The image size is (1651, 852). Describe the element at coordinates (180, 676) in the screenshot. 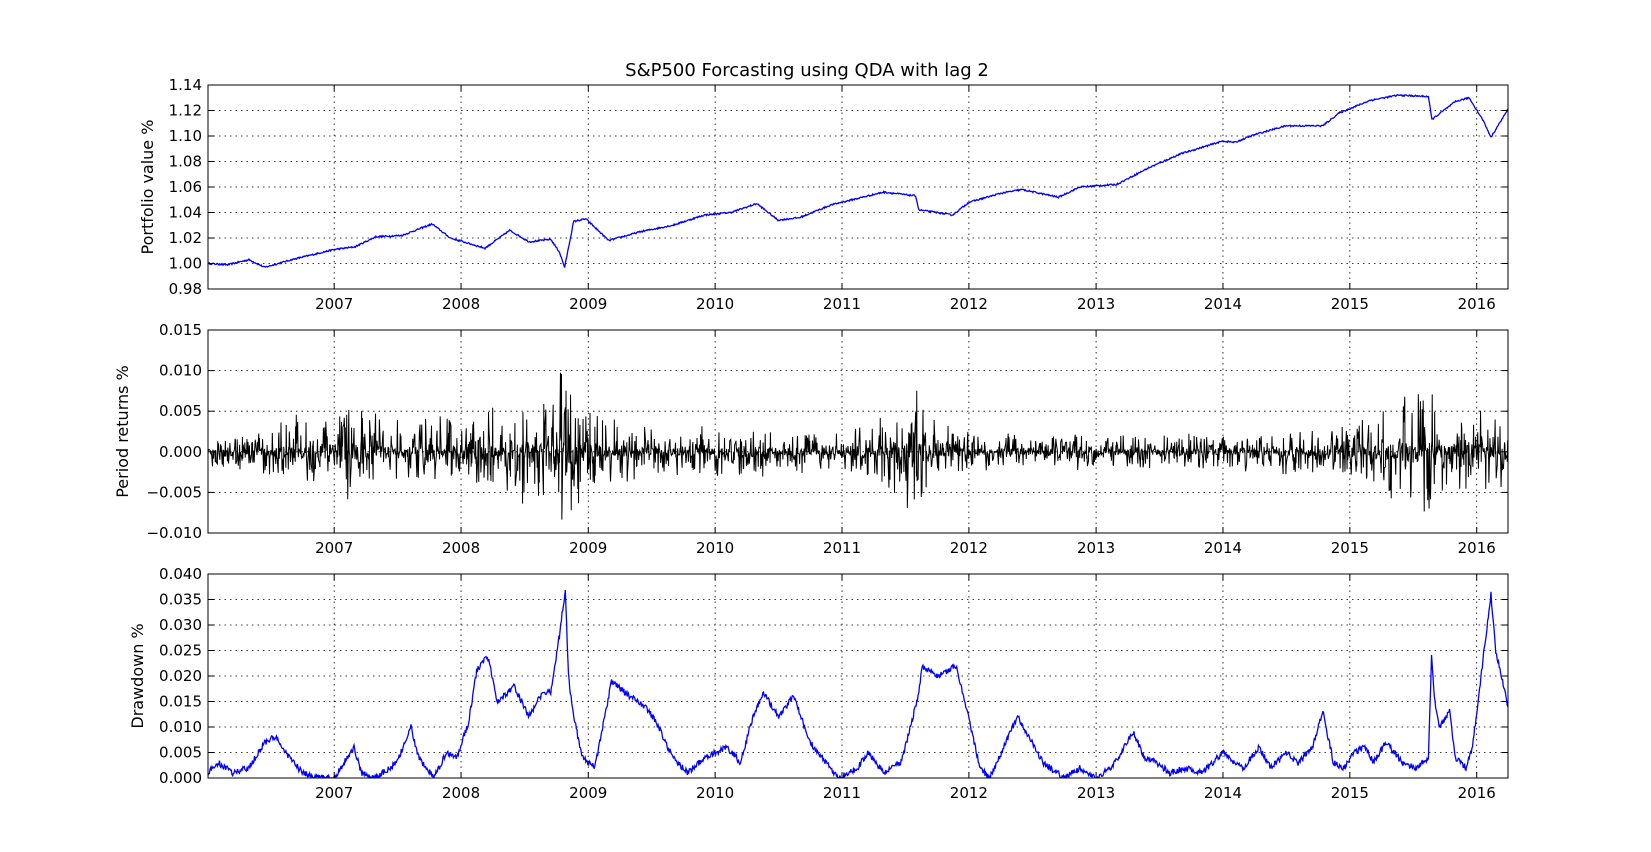

I see `y-tick-label: 0.020` at that location.